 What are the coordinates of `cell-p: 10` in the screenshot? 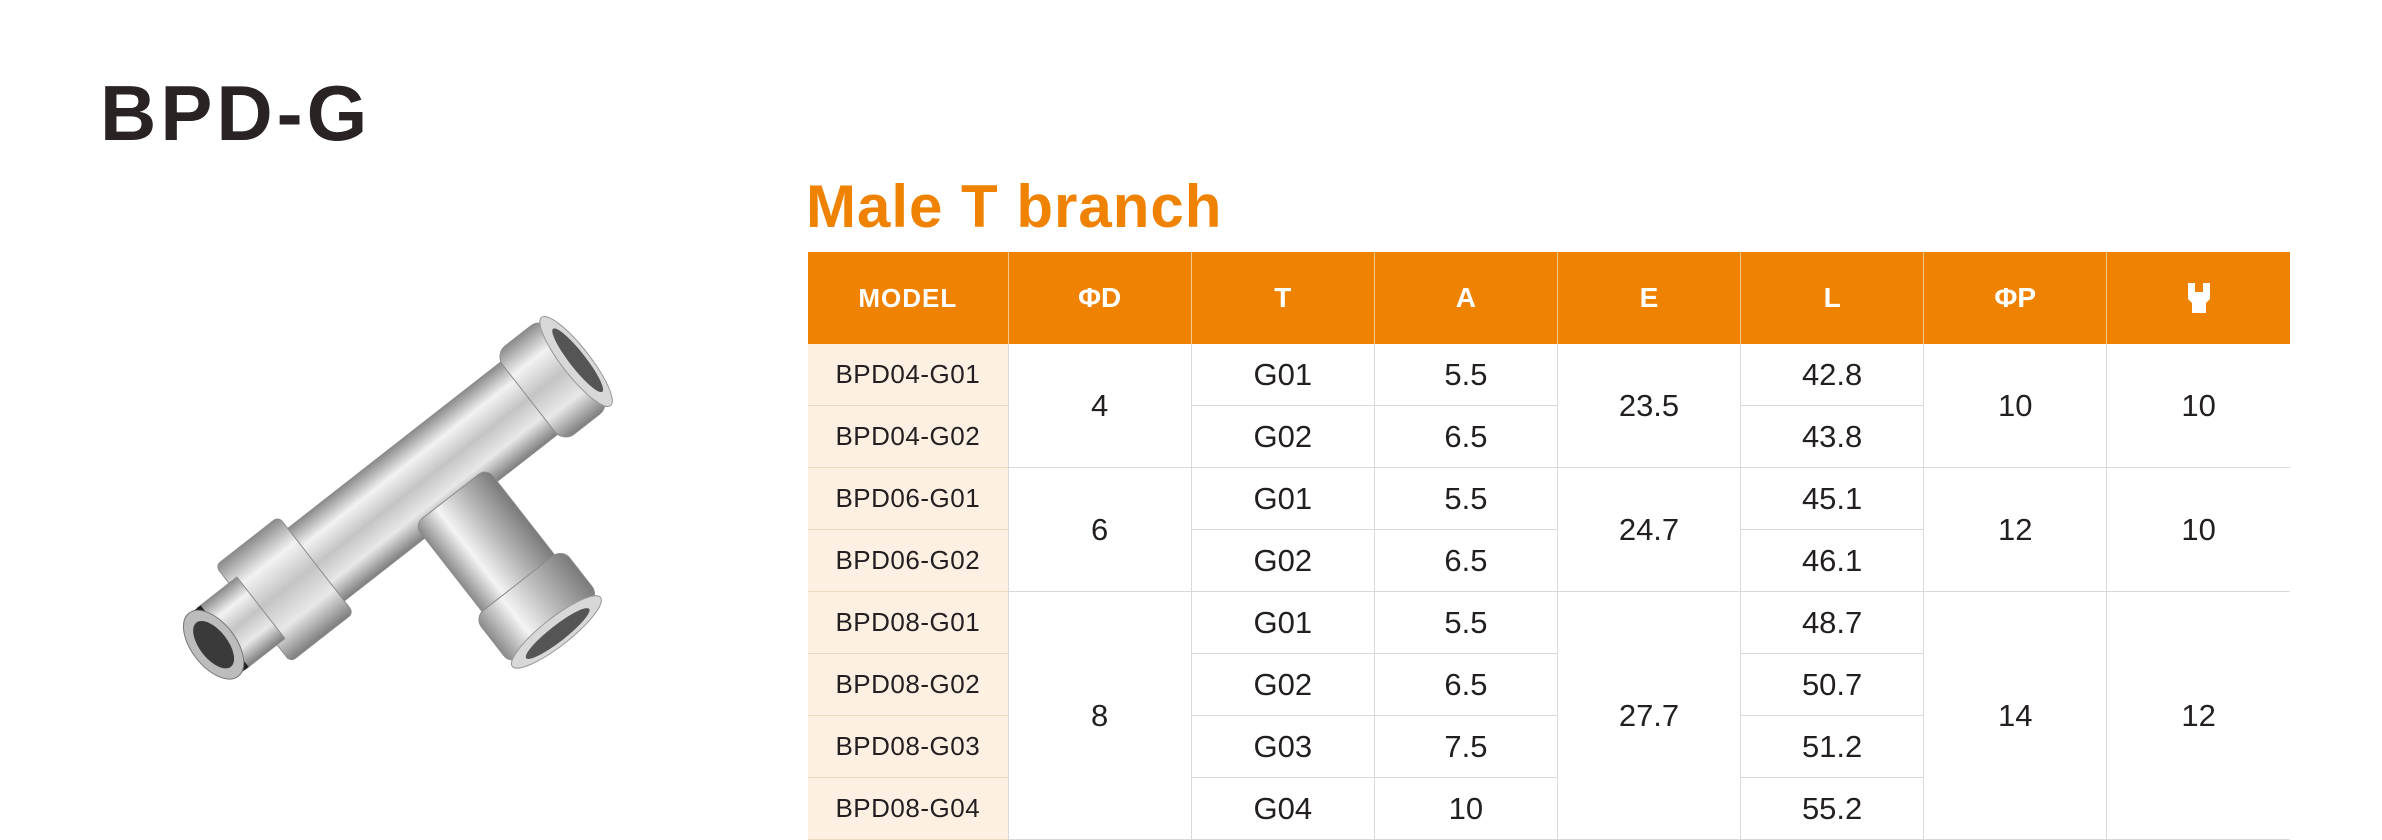 It's located at (2015, 406).